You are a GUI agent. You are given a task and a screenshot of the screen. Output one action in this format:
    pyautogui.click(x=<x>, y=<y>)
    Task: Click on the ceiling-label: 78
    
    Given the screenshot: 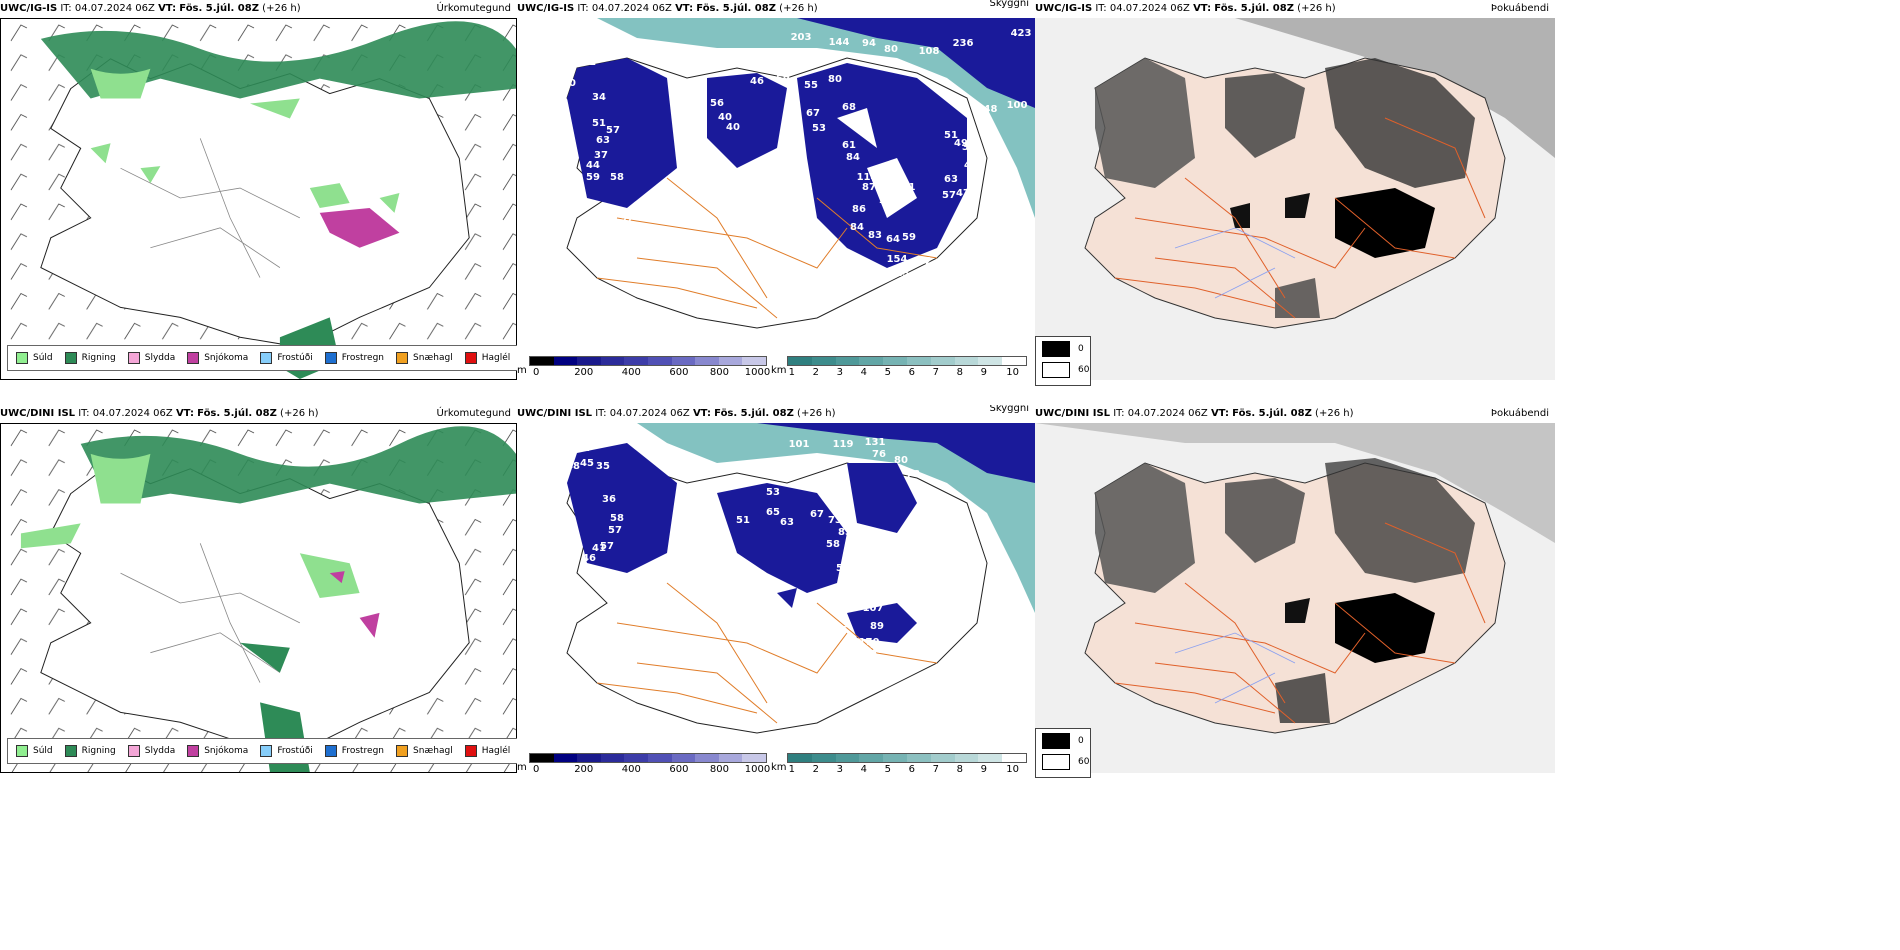 What is the action you would take?
    pyautogui.click(x=913, y=474)
    